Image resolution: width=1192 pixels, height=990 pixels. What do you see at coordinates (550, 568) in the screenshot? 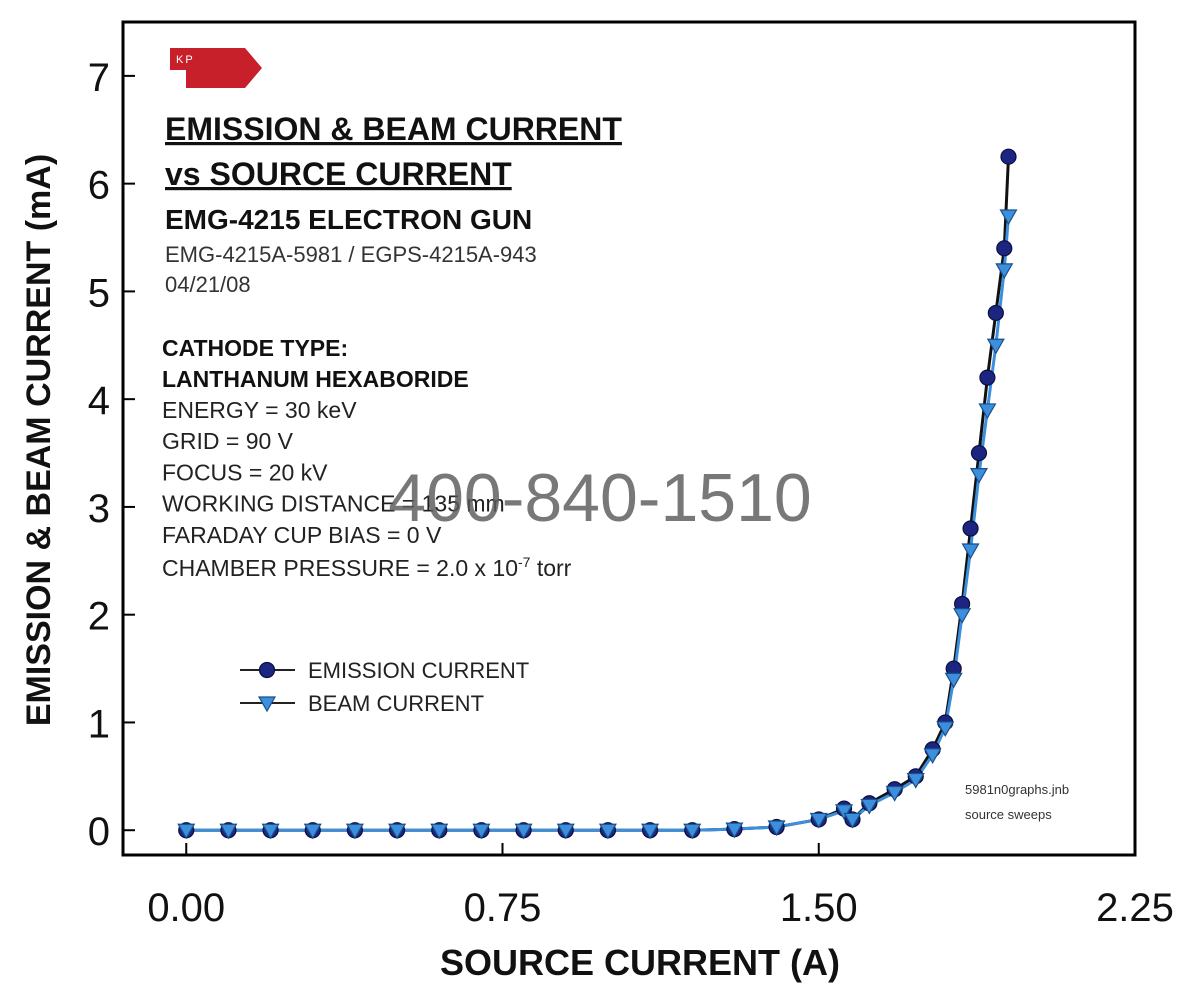
I see `pressure-unit: torr` at bounding box center [550, 568].